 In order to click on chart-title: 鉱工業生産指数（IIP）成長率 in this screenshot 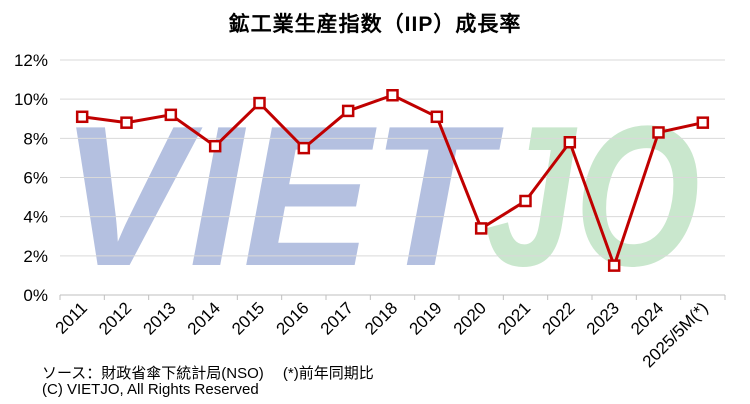, I will do `click(375, 24)`.